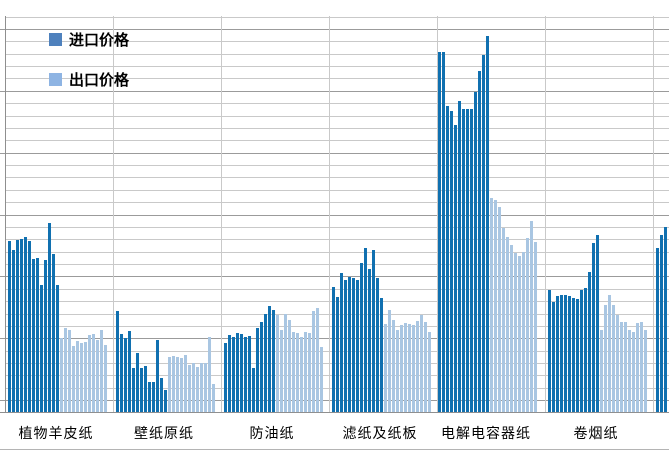 The height and width of the screenshot is (454, 669). I want to click on legend-item-import: 进口价格, so click(89, 39).